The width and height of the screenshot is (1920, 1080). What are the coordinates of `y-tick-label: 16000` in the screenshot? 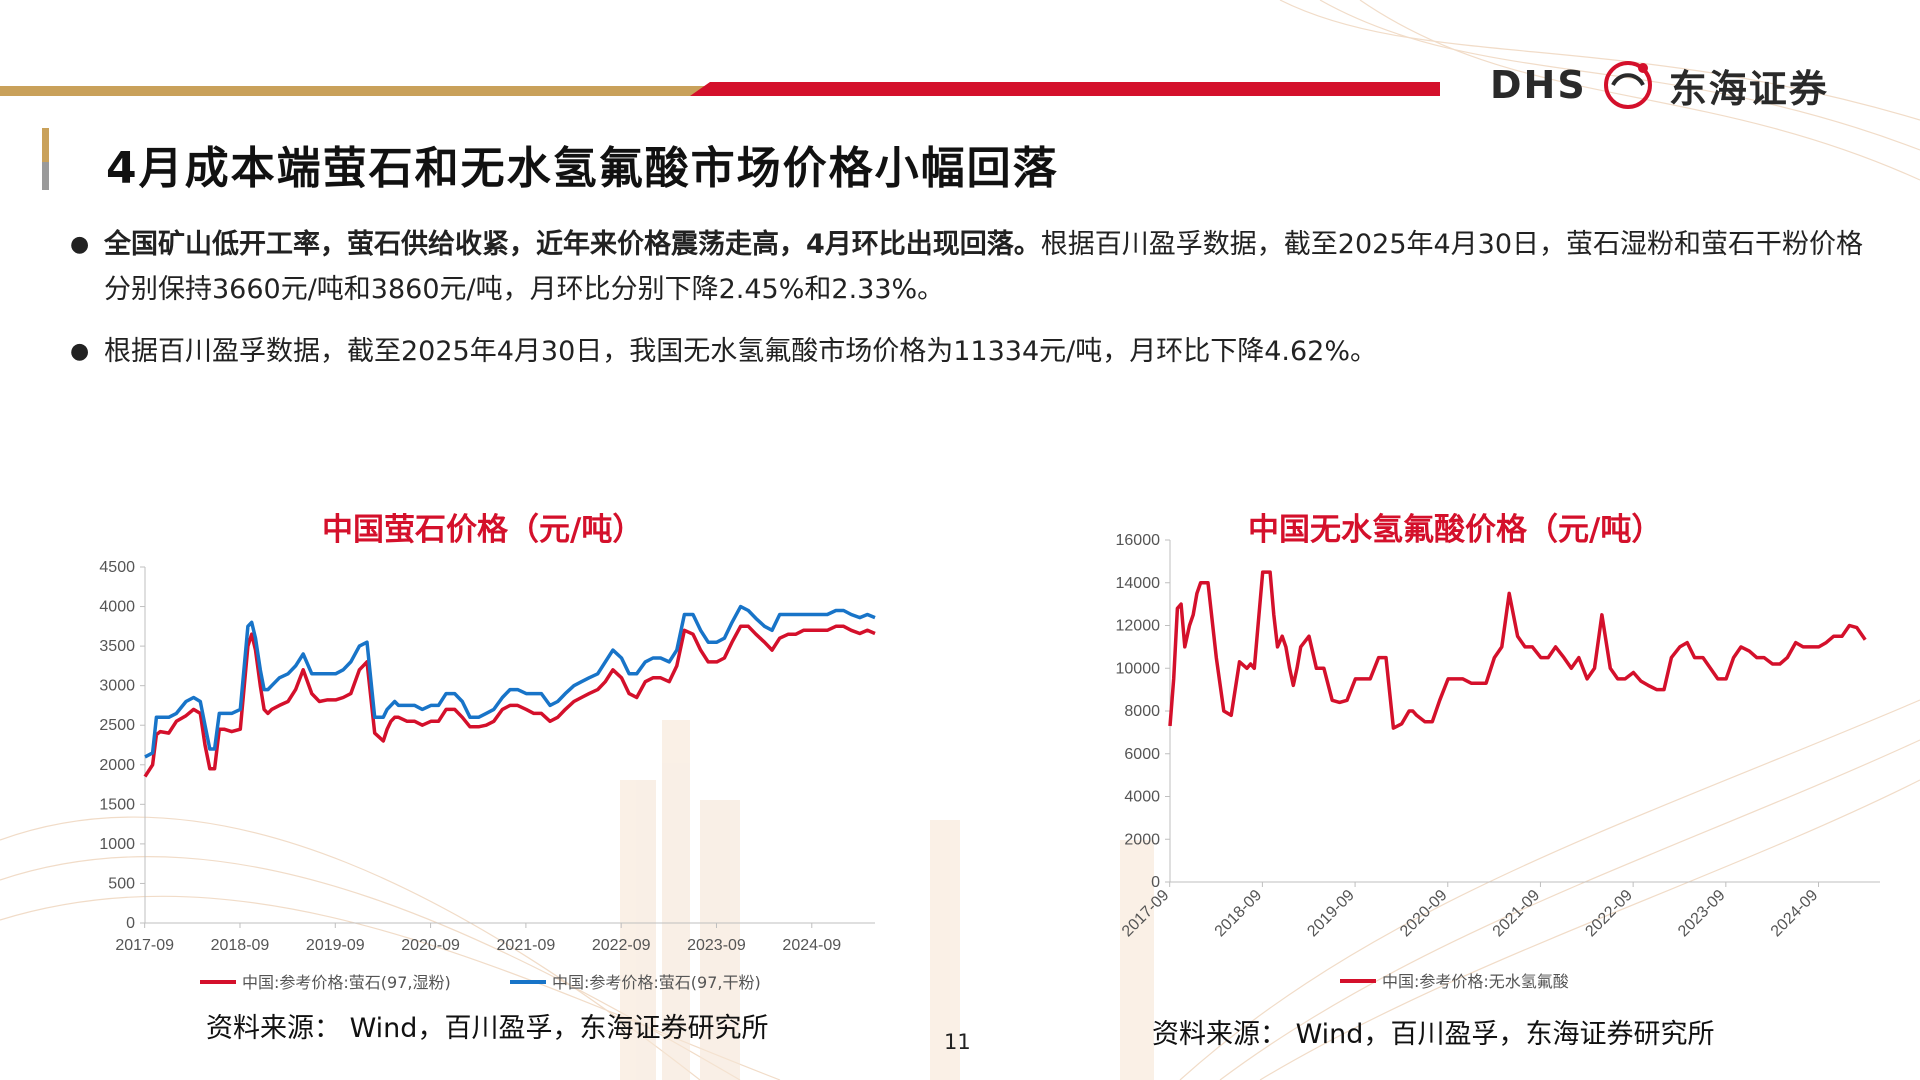 It's located at (1138, 540).